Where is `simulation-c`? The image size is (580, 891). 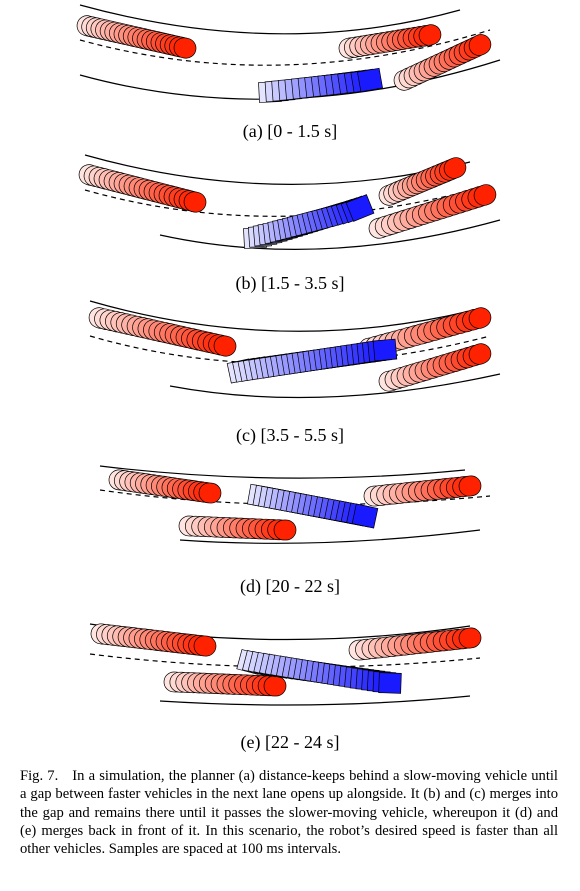 simulation-c is located at coordinates (294, 349).